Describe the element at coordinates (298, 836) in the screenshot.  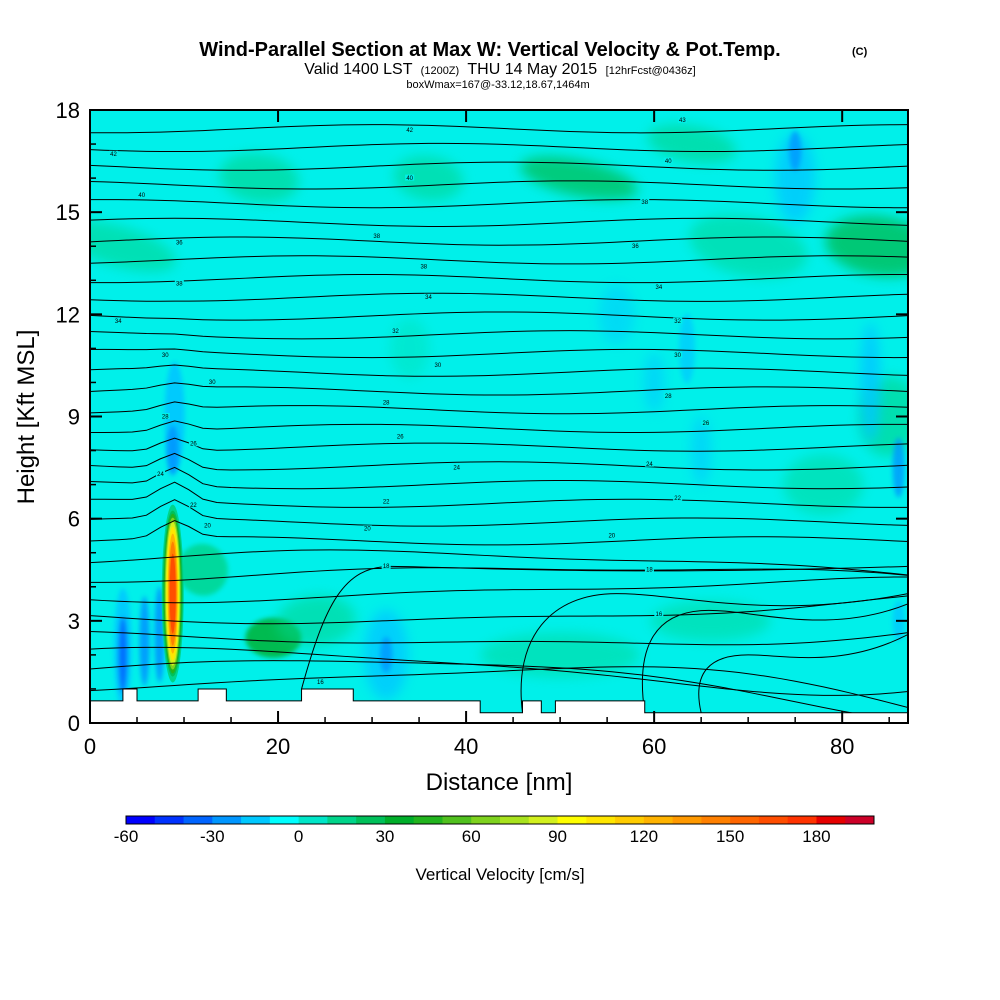
I see `colorbar-tick-label: 0` at that location.